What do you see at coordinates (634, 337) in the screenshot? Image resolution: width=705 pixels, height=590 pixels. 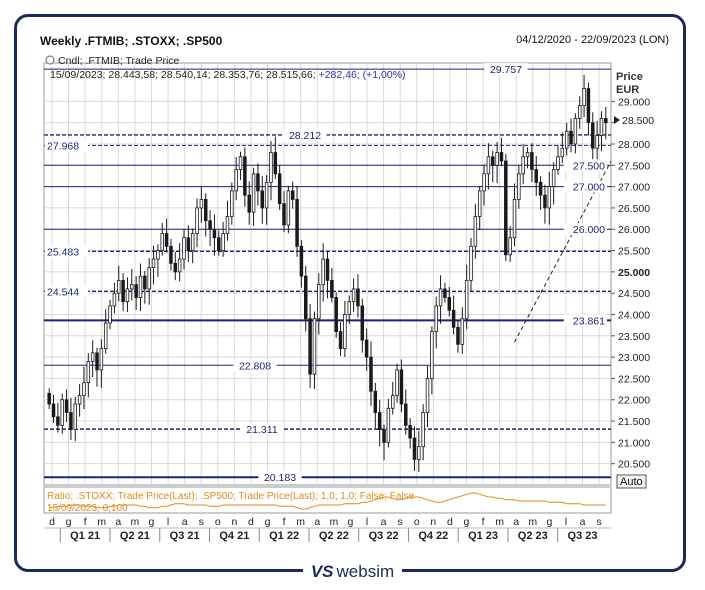 I see `y-tick-label: 23.500` at bounding box center [634, 337].